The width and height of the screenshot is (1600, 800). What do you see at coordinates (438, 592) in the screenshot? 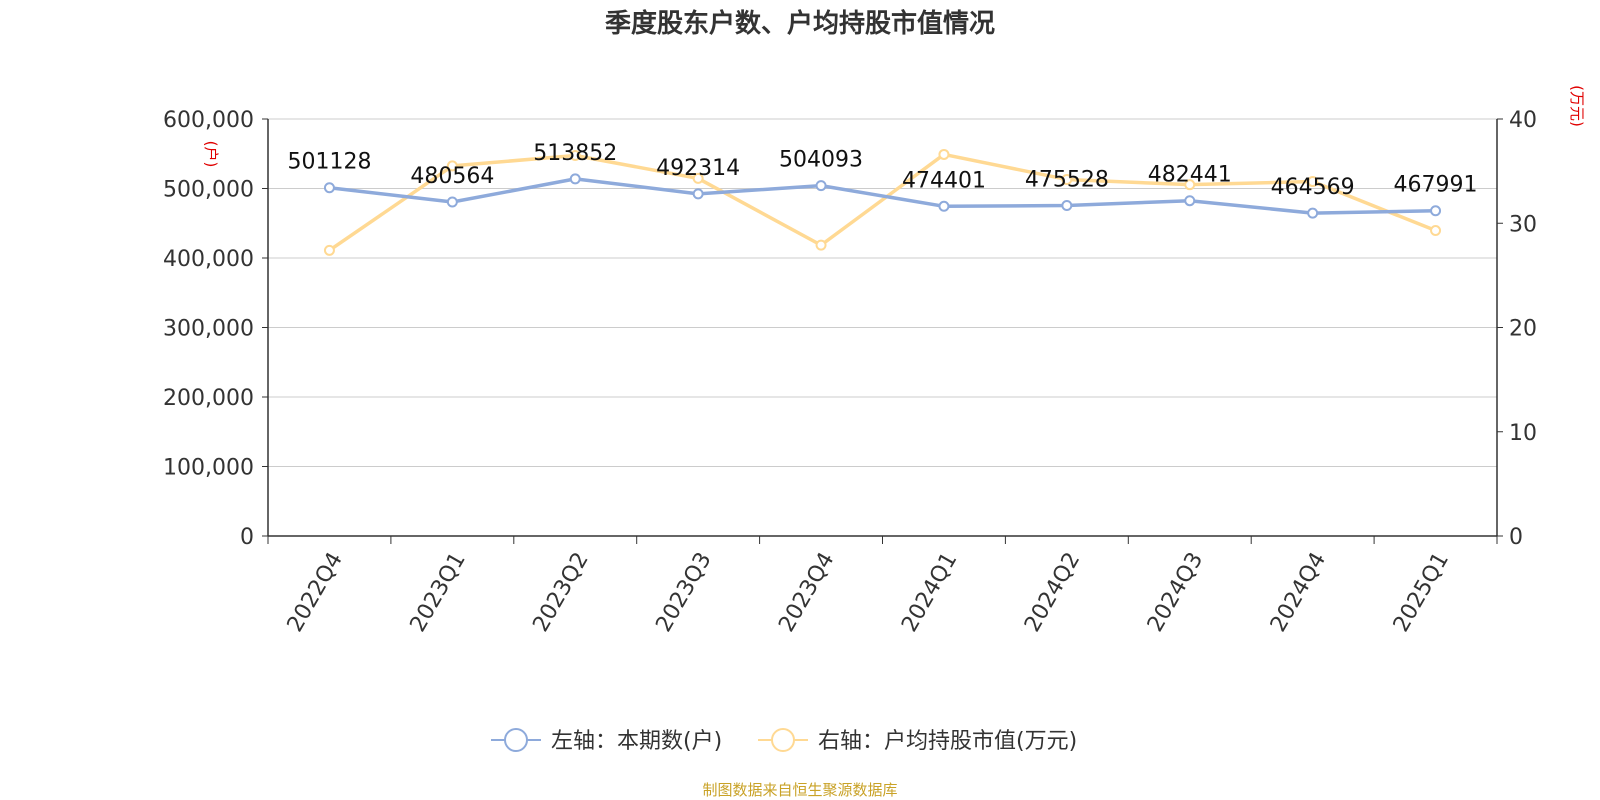
I see `x-axis-tick-label: 2023Q1` at bounding box center [438, 592].